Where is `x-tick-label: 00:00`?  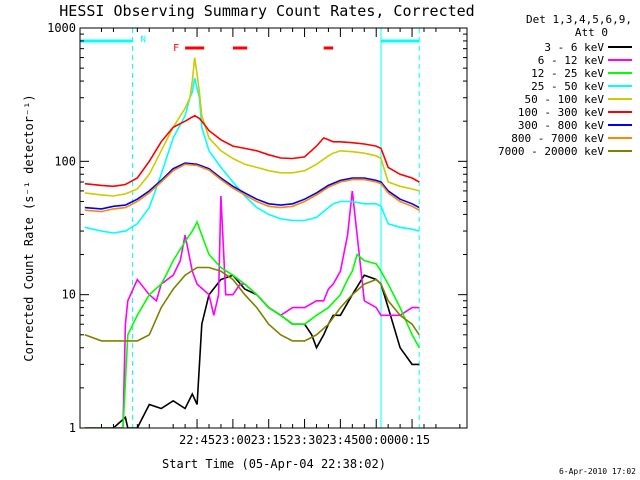
x-tick-label: 00:00 is located at coordinates (376, 440).